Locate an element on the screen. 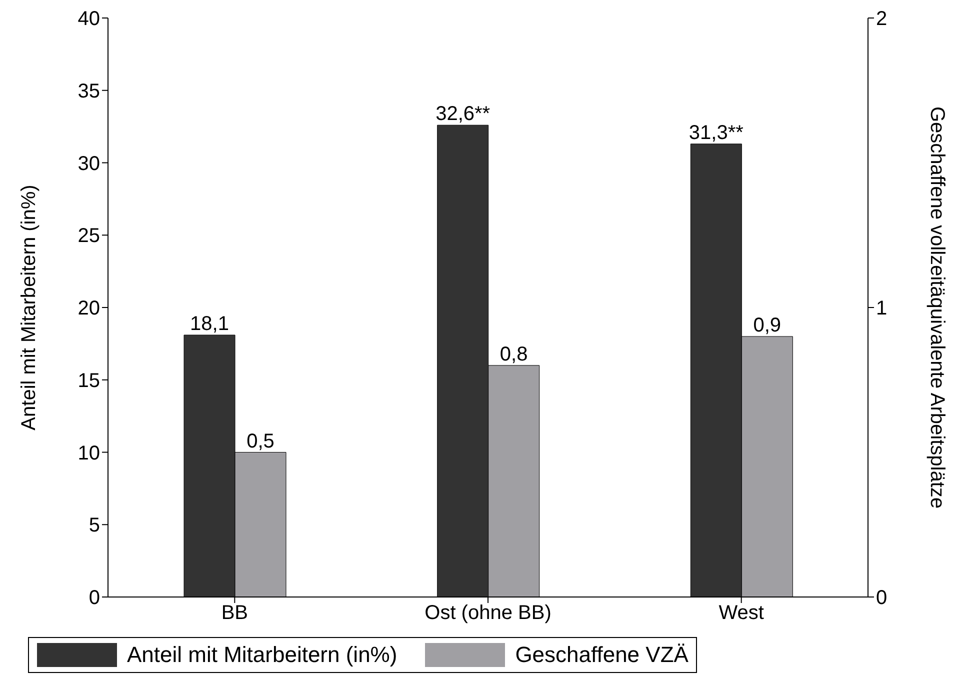 The width and height of the screenshot is (972, 688). data-label: 0,8 is located at coordinates (514, 354).